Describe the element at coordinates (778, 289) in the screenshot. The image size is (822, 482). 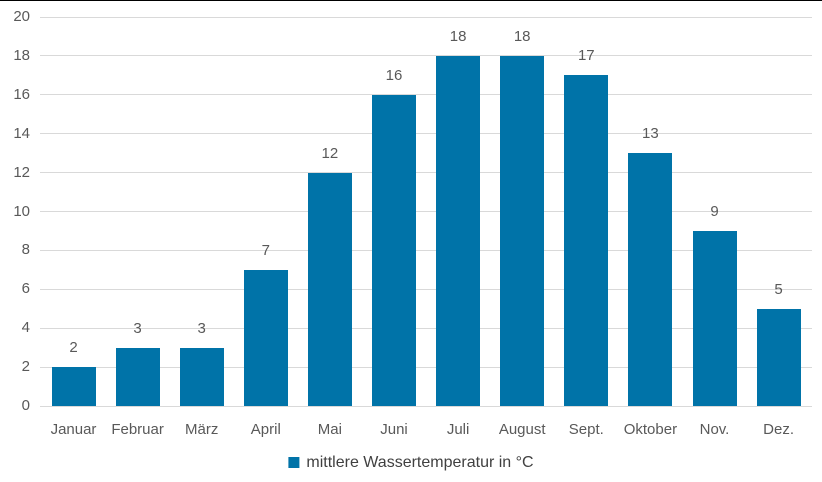
I see `bar-value-label: 5` at that location.